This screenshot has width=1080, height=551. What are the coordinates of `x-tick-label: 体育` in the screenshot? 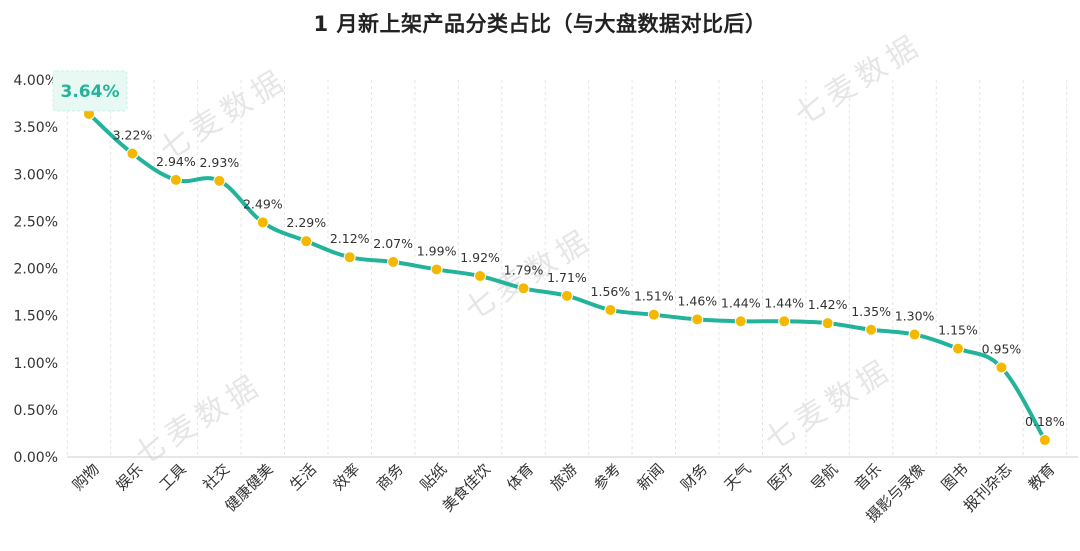 It's located at (520, 477).